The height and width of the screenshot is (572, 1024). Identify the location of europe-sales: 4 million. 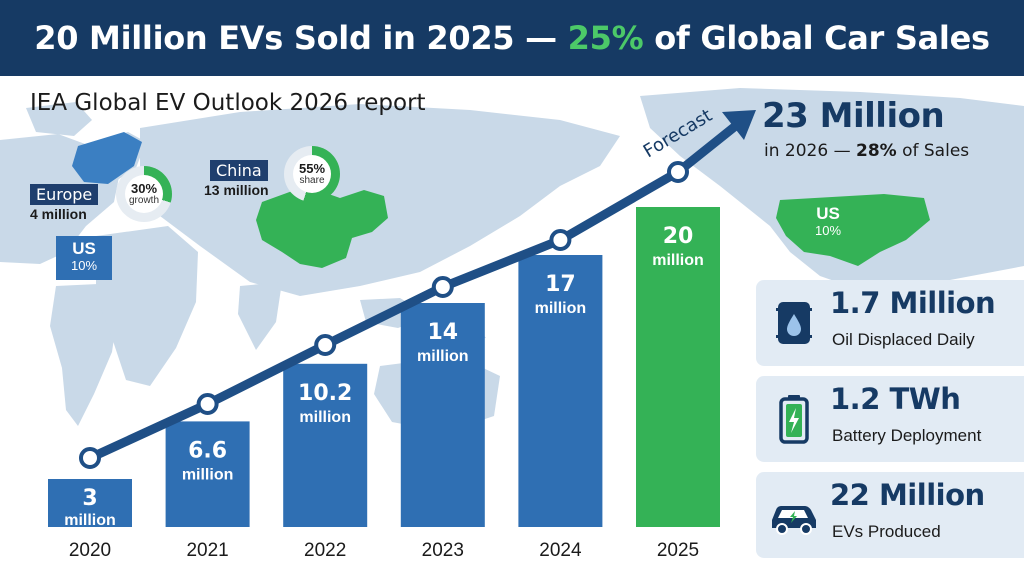
(58, 214).